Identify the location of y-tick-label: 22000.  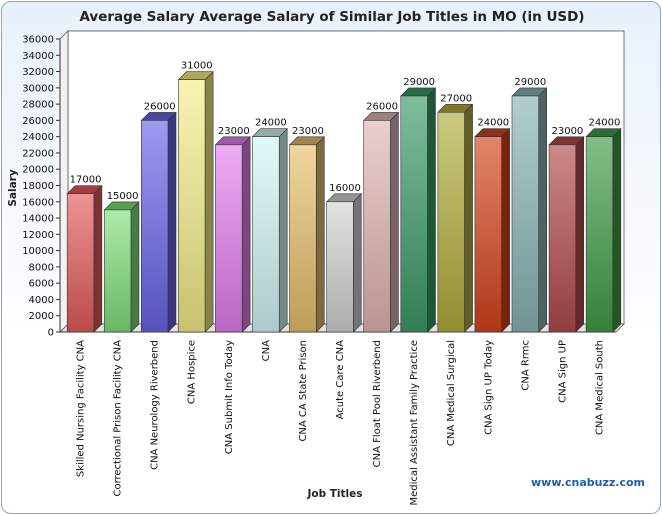
(38, 153).